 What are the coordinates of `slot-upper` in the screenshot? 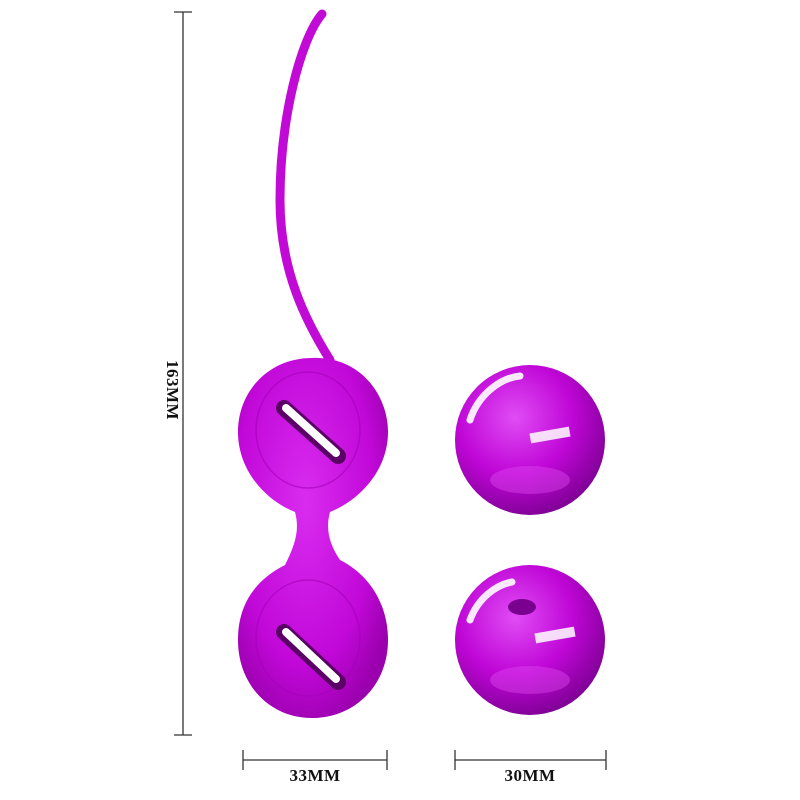 It's located at (311, 432).